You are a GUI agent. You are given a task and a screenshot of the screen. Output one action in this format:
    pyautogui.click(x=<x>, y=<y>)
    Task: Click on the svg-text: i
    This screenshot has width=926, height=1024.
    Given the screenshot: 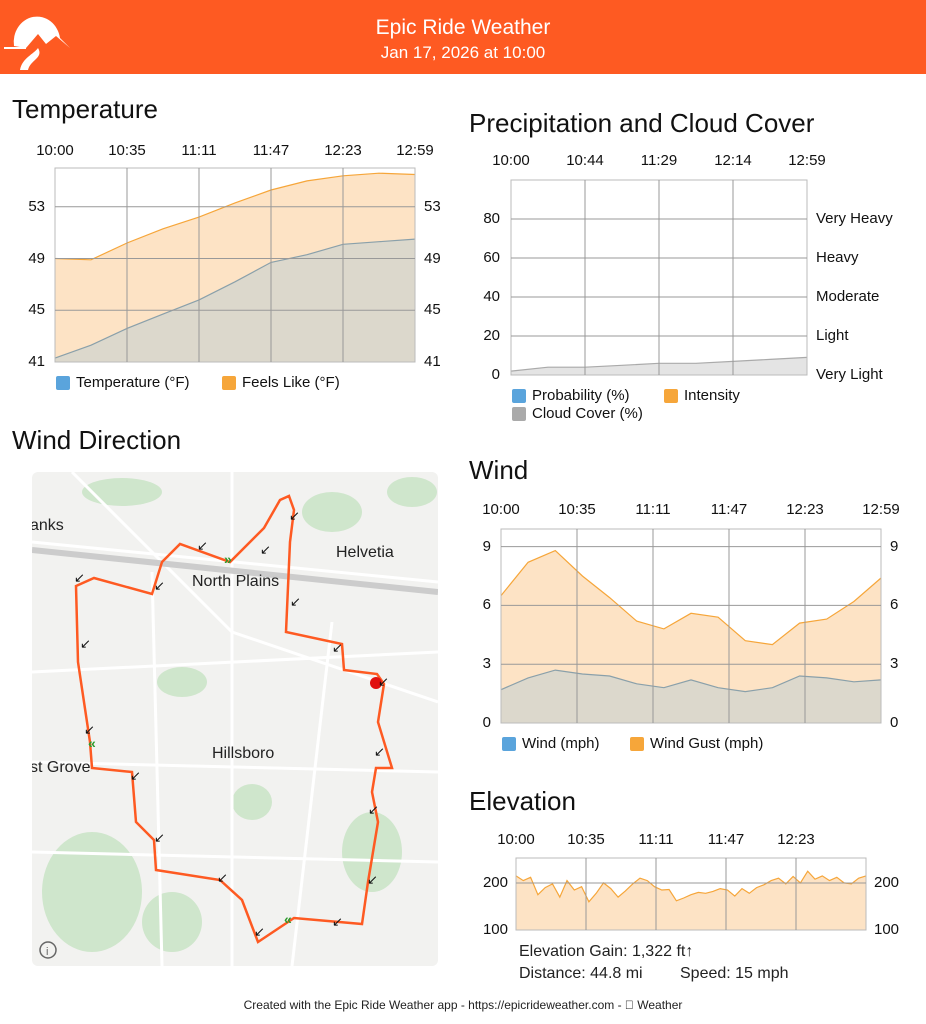 What is the action you would take?
    pyautogui.click(x=47, y=952)
    